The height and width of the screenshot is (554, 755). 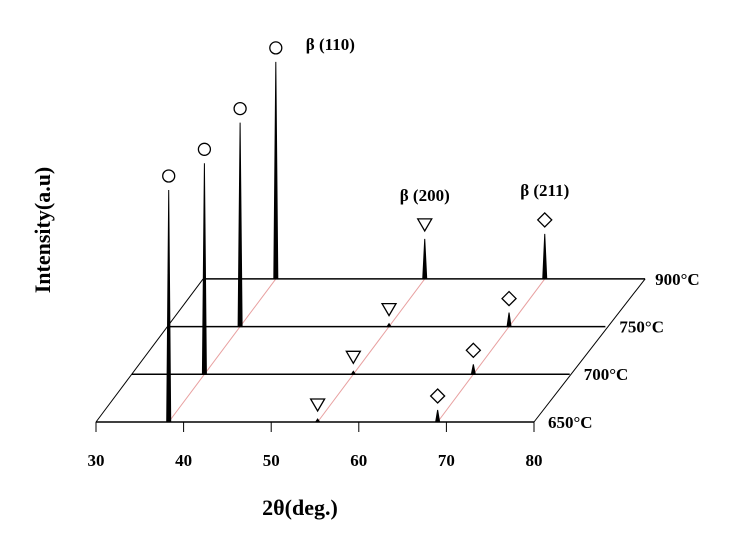 I want to click on x-tick-label: 60, so click(x=358, y=460).